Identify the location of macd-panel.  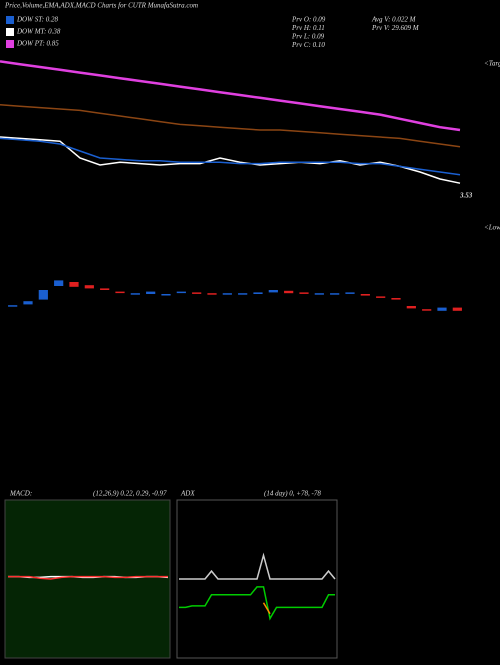
(87, 579).